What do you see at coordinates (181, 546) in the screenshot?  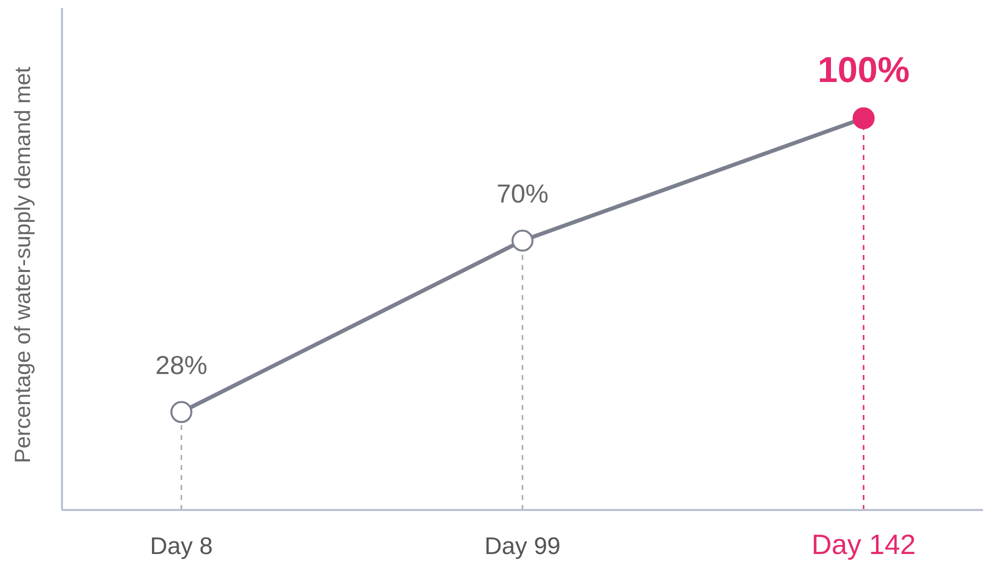 I see `x-tick-label: Day 8` at bounding box center [181, 546].